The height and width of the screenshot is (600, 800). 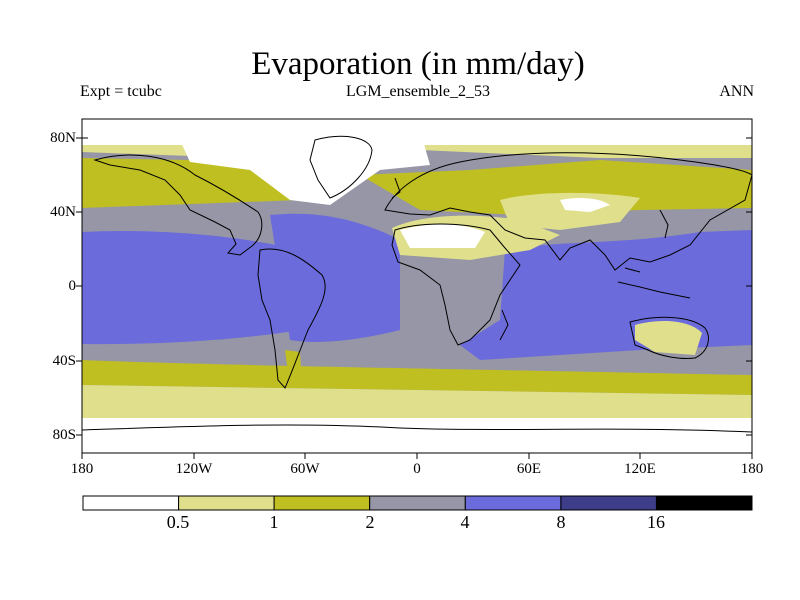 What do you see at coordinates (417, 428) in the screenshot?
I see `coast-antarctica` at bounding box center [417, 428].